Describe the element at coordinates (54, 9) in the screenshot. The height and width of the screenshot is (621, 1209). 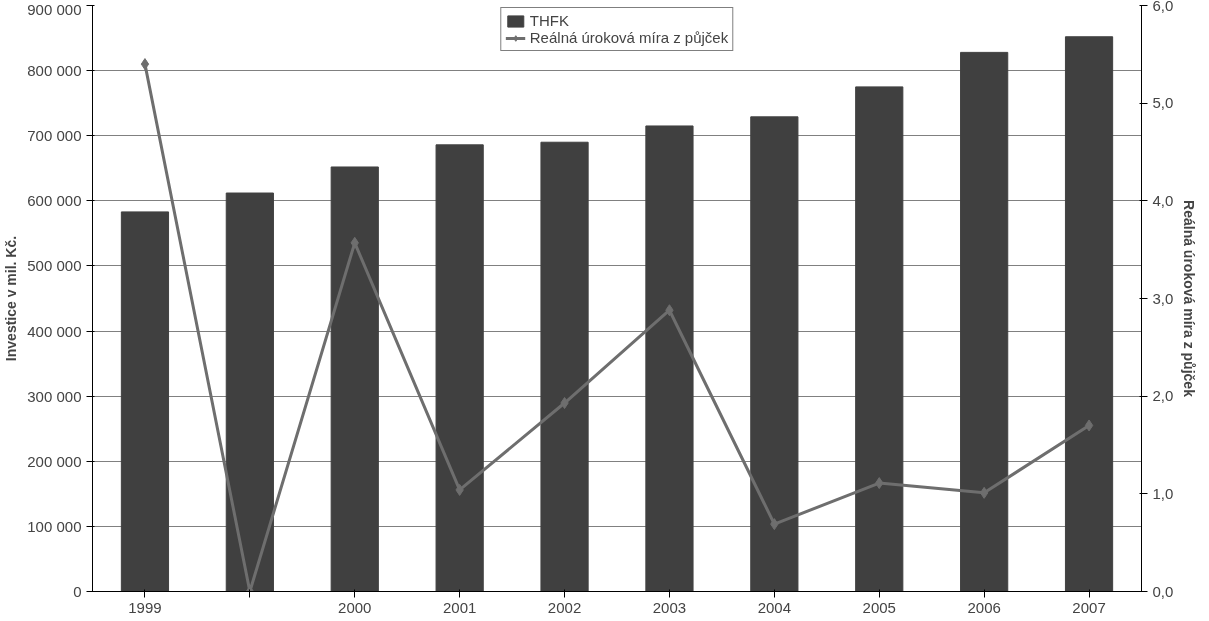
I see `y-tick-label: 900 000` at that location.